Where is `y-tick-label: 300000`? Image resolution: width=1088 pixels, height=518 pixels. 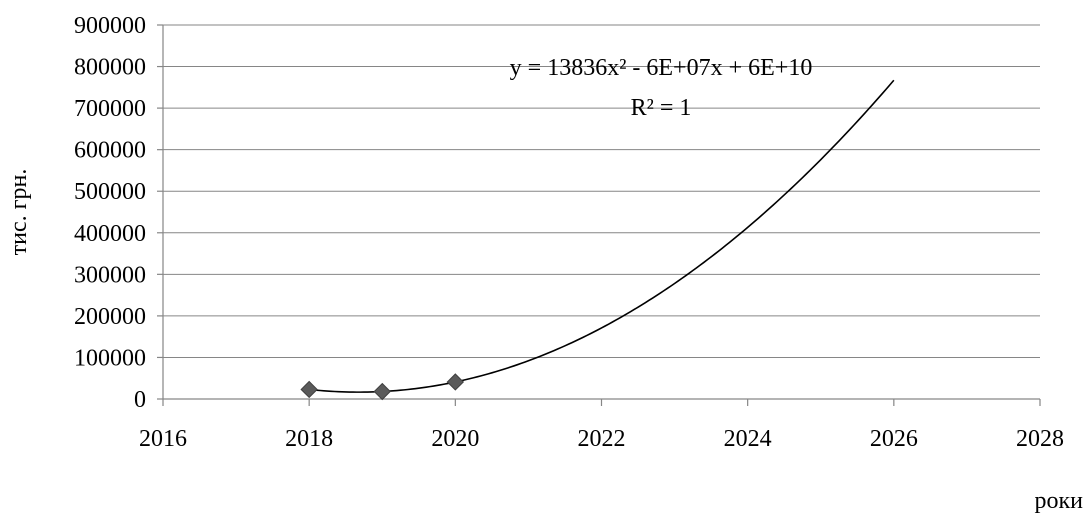 y-tick-label: 300000 is located at coordinates (110, 275).